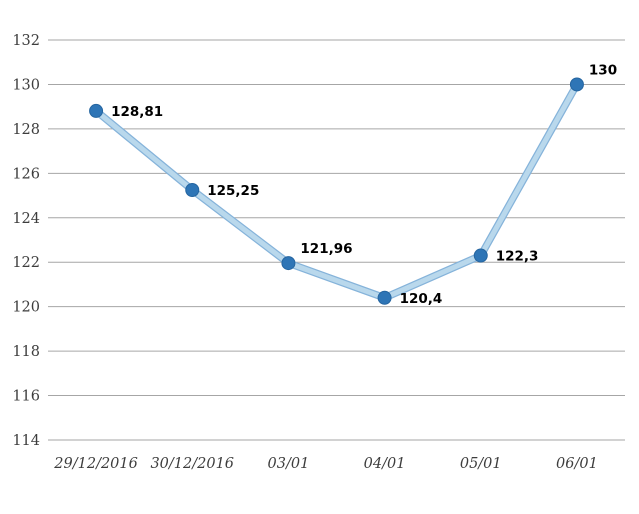  Describe the element at coordinates (26, 397) in the screenshot. I see `y-axis-tick-label: 116` at that location.